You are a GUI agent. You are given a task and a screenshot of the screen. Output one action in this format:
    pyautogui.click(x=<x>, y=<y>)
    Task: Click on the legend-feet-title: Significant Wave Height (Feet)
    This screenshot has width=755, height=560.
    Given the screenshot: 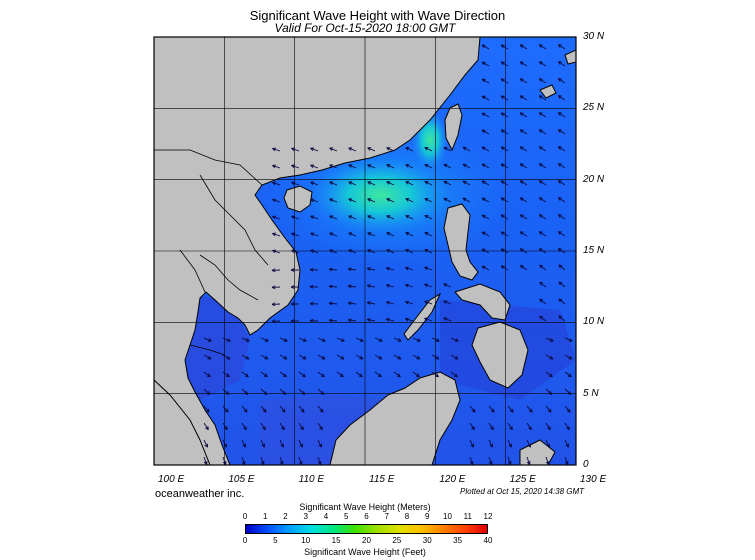 What is the action you would take?
    pyautogui.click(x=365, y=552)
    